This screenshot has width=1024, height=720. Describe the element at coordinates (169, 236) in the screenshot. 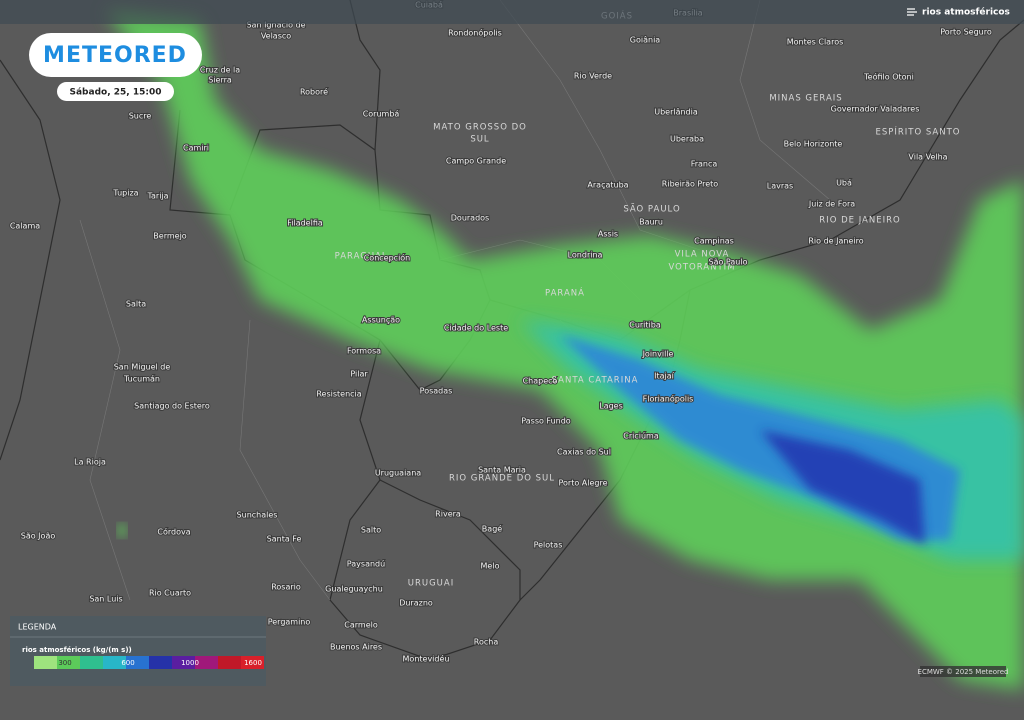

I see `city-label: Bermejo` at that location.